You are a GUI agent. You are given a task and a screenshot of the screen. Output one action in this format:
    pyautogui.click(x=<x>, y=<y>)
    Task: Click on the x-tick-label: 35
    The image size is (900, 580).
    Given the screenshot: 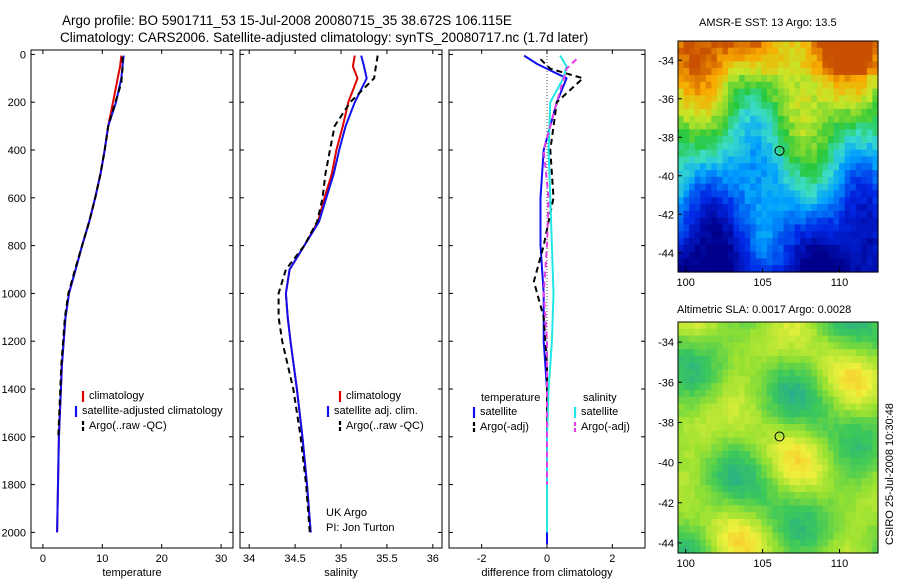 What is the action you would take?
    pyautogui.click(x=341, y=559)
    